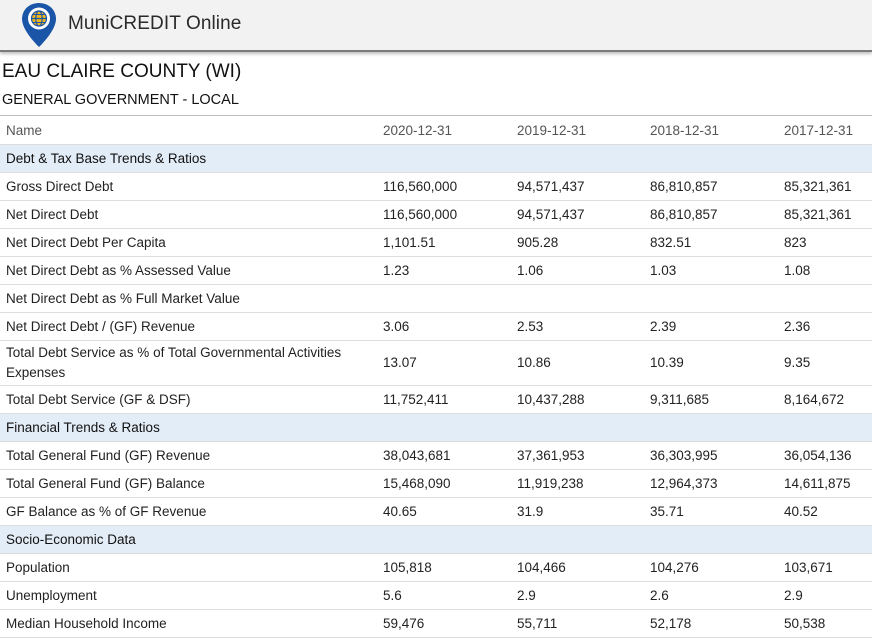  Describe the element at coordinates (577, 399) in the screenshot. I see `metric-value-cell: 10,437,288` at that location.